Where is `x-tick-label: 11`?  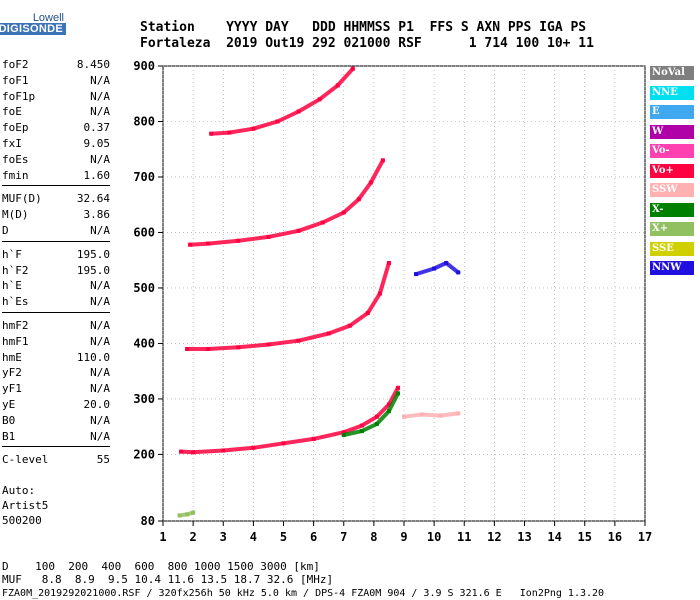
x-tick-label: 11 is located at coordinates (464, 537).